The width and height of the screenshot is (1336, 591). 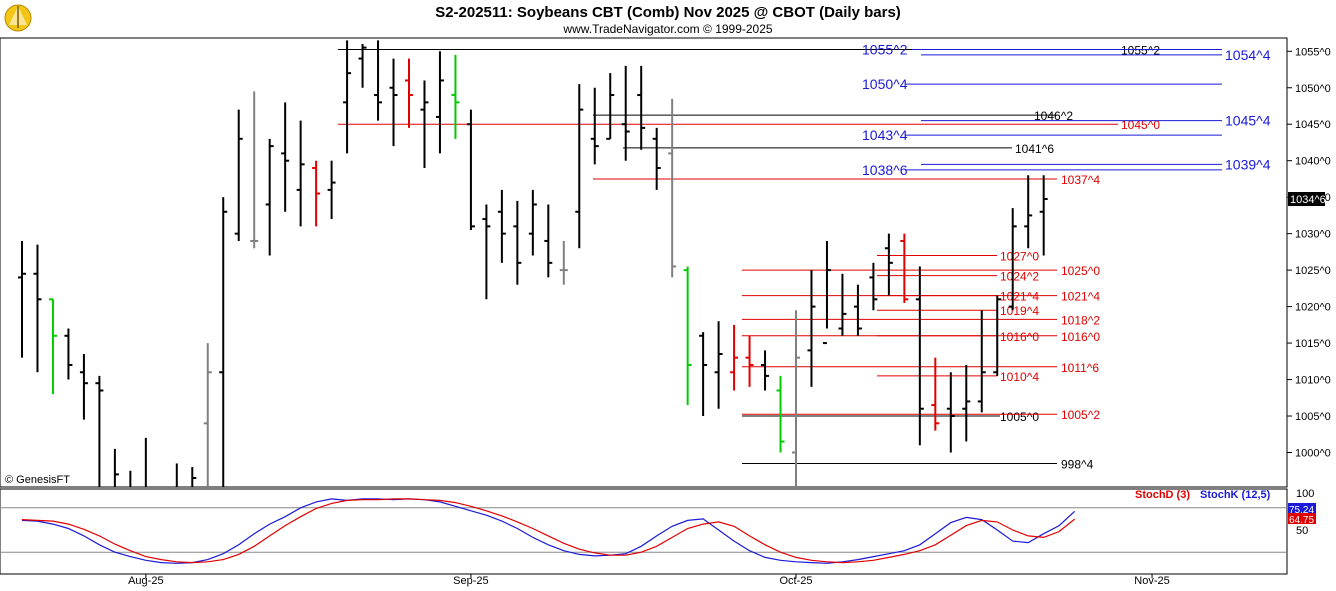 I want to click on price-tick-label: 1010^0, so click(x=1313, y=381).